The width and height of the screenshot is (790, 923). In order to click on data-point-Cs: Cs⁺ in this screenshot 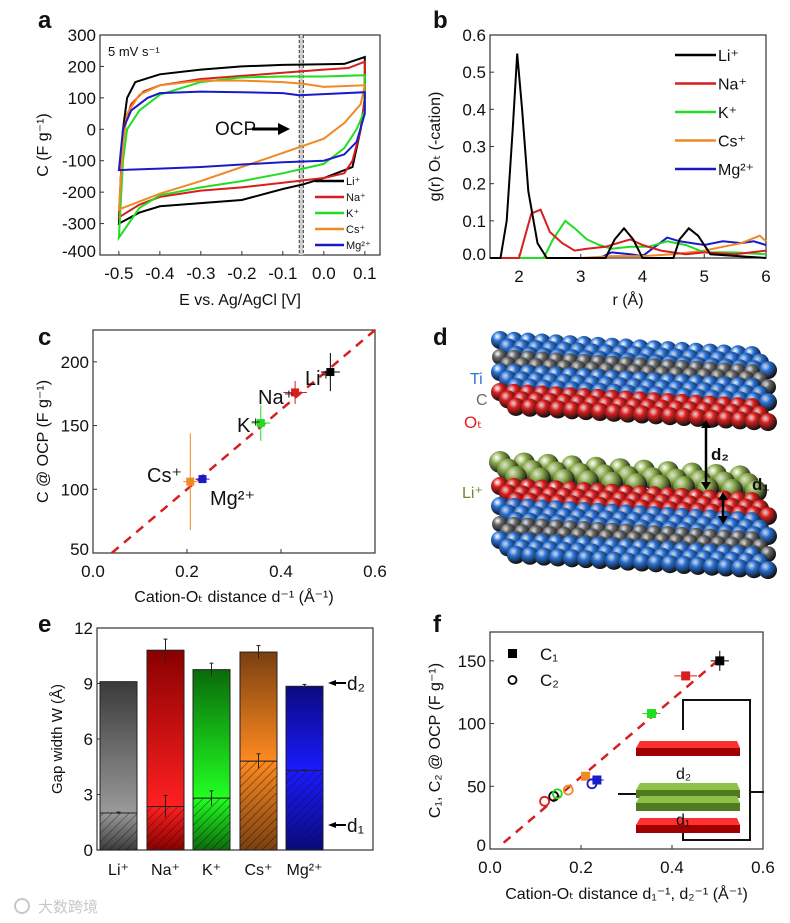, I will do `click(172, 482)`.